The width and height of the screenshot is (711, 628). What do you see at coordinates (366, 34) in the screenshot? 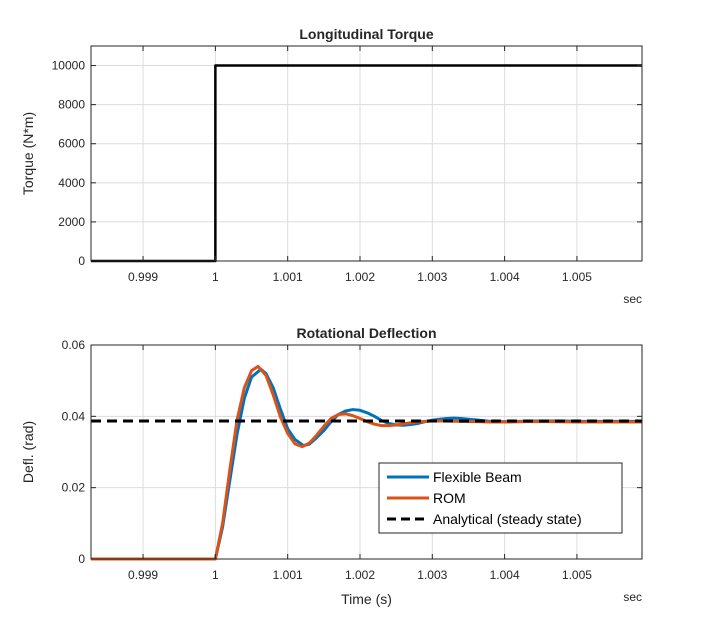
I see `torque-title: Longitudinal Torque` at bounding box center [366, 34].